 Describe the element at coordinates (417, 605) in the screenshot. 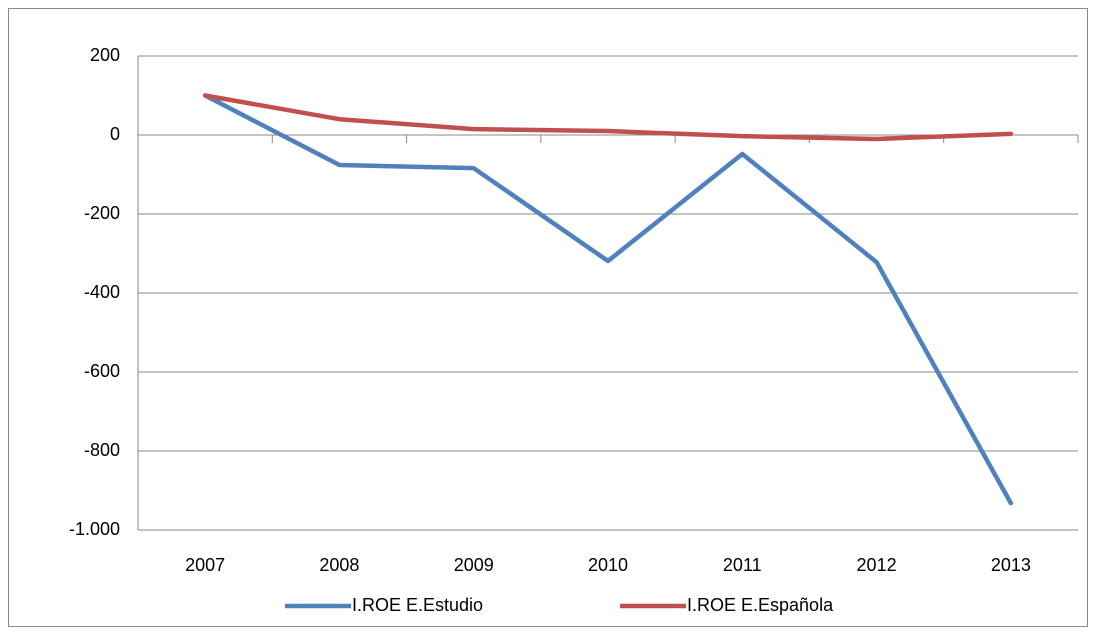

I see `legend-label: I.ROE E.Estudio` at that location.